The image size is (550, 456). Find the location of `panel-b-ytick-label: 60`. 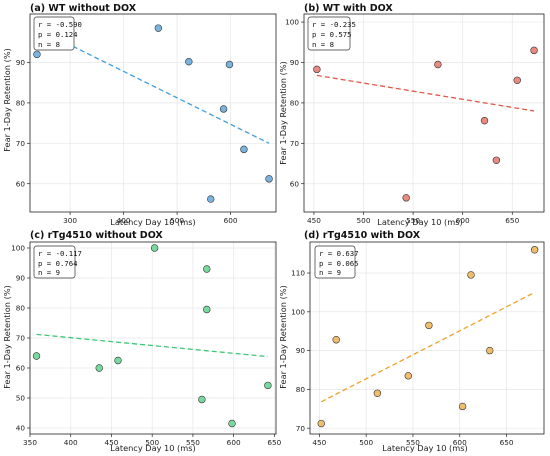

panel-b-ytick-label: 60 is located at coordinates (295, 183).